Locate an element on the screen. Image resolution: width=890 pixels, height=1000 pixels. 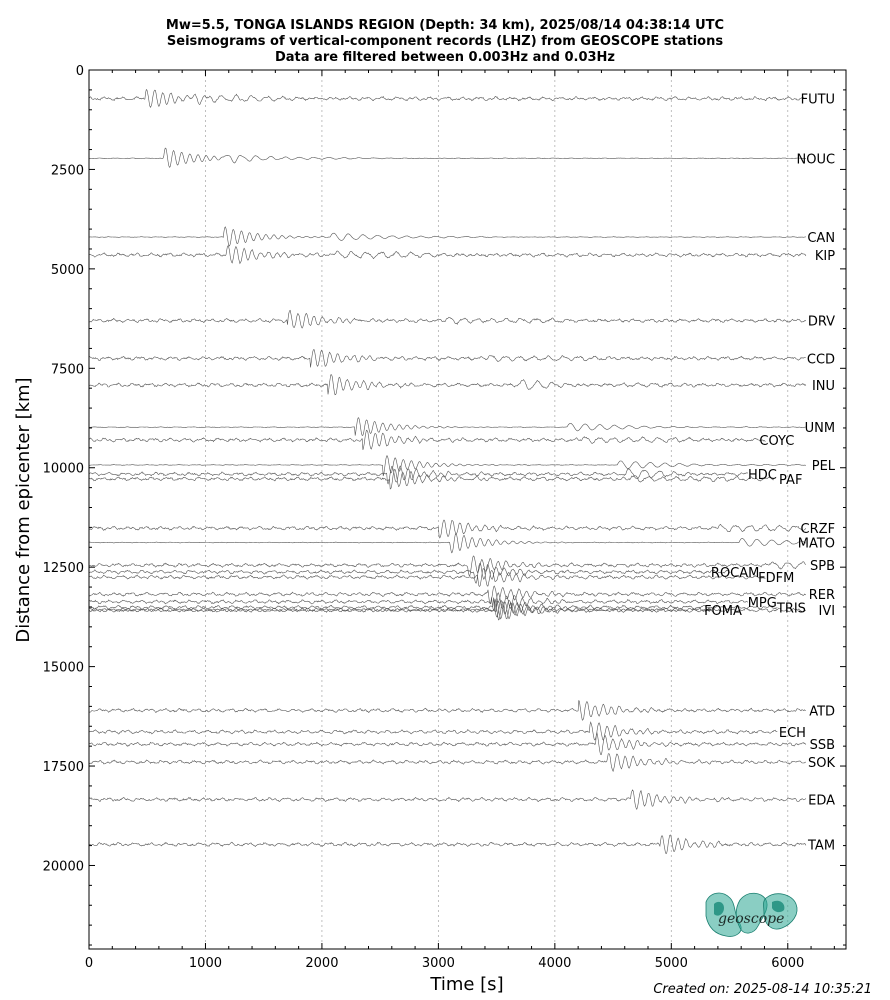
trace-tam is located at coordinates (447, 844).